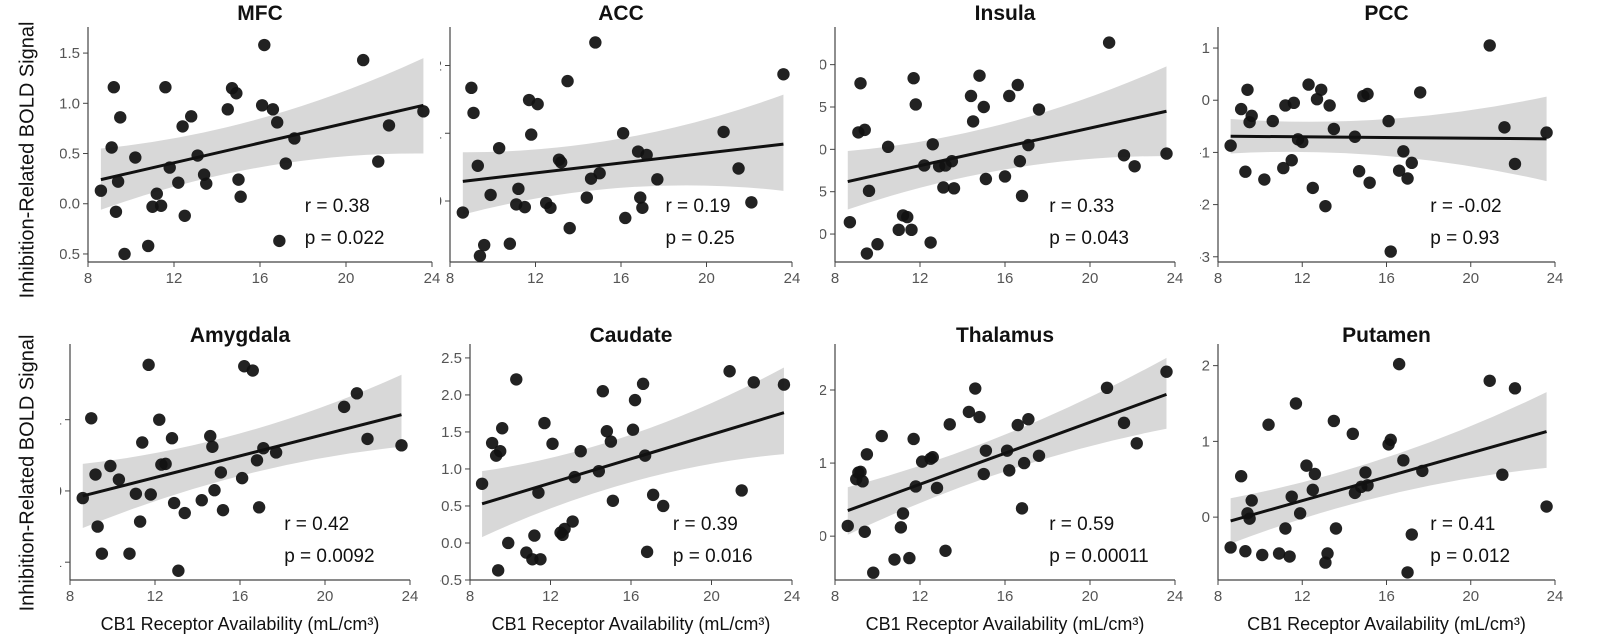 Image resolution: width=1600 pixels, height=644 pixels. What do you see at coordinates (441, 65) in the screenshot?
I see `y-tick-label: 2` at bounding box center [441, 65].